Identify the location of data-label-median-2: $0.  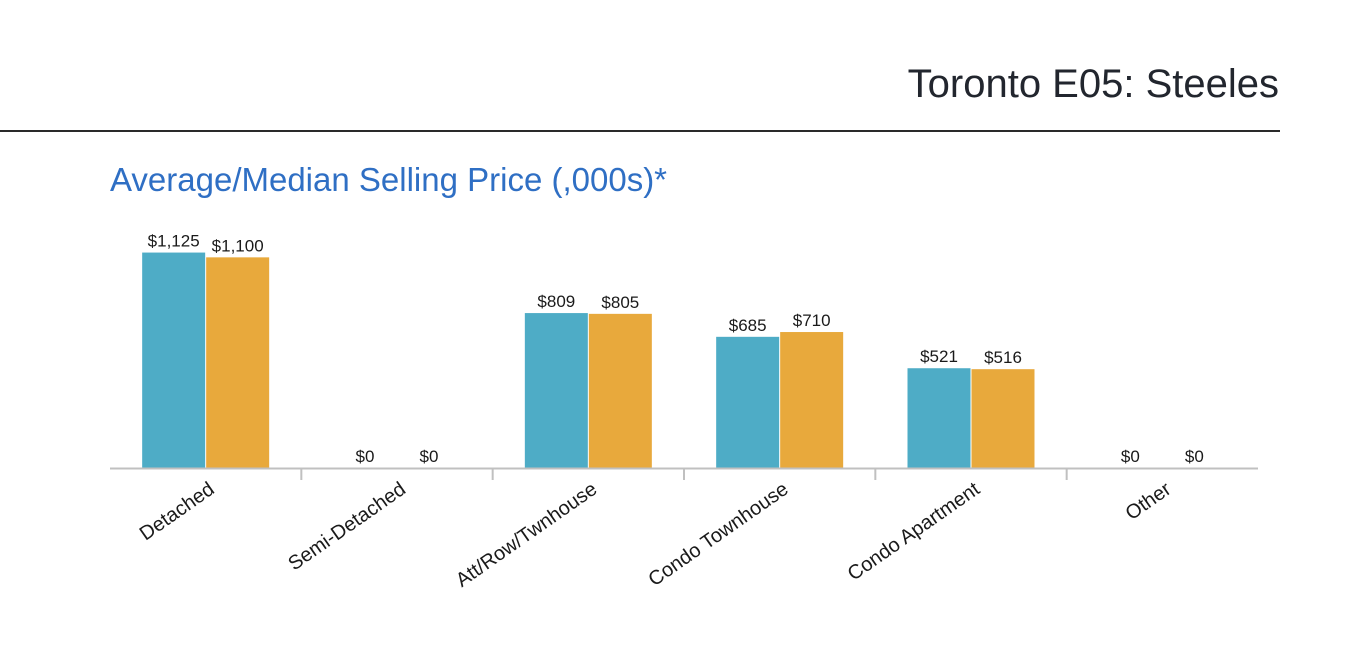
(429, 456).